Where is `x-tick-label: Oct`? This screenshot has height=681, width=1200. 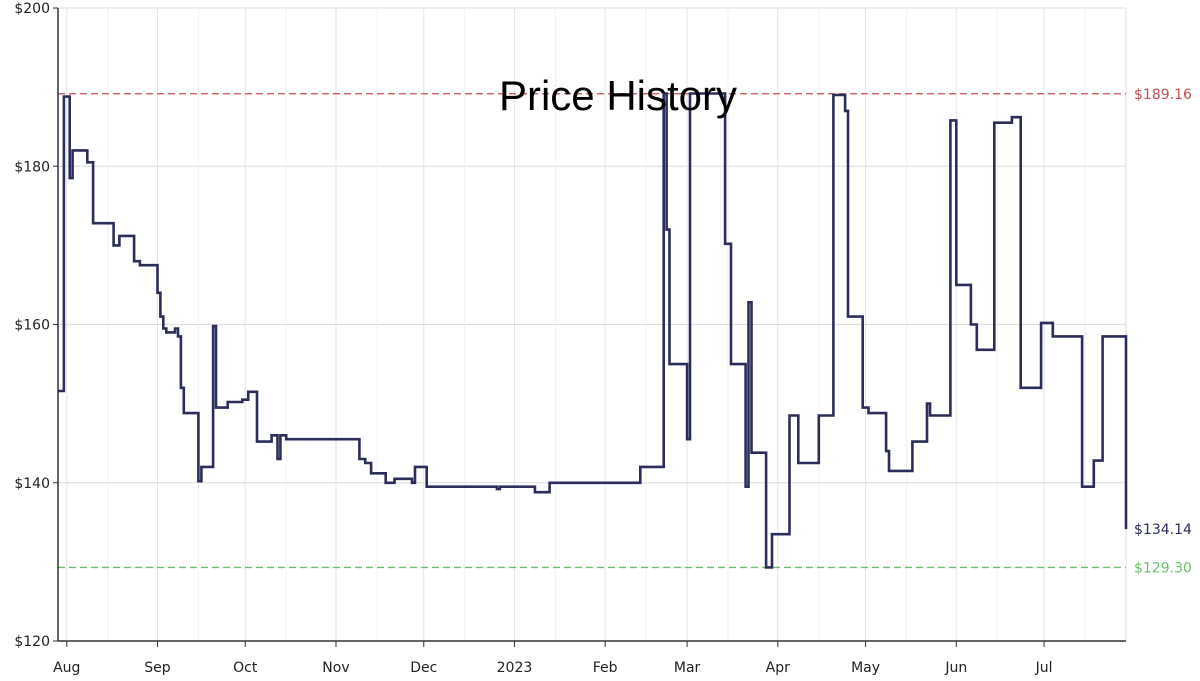
x-tick-label: Oct is located at coordinates (245, 668).